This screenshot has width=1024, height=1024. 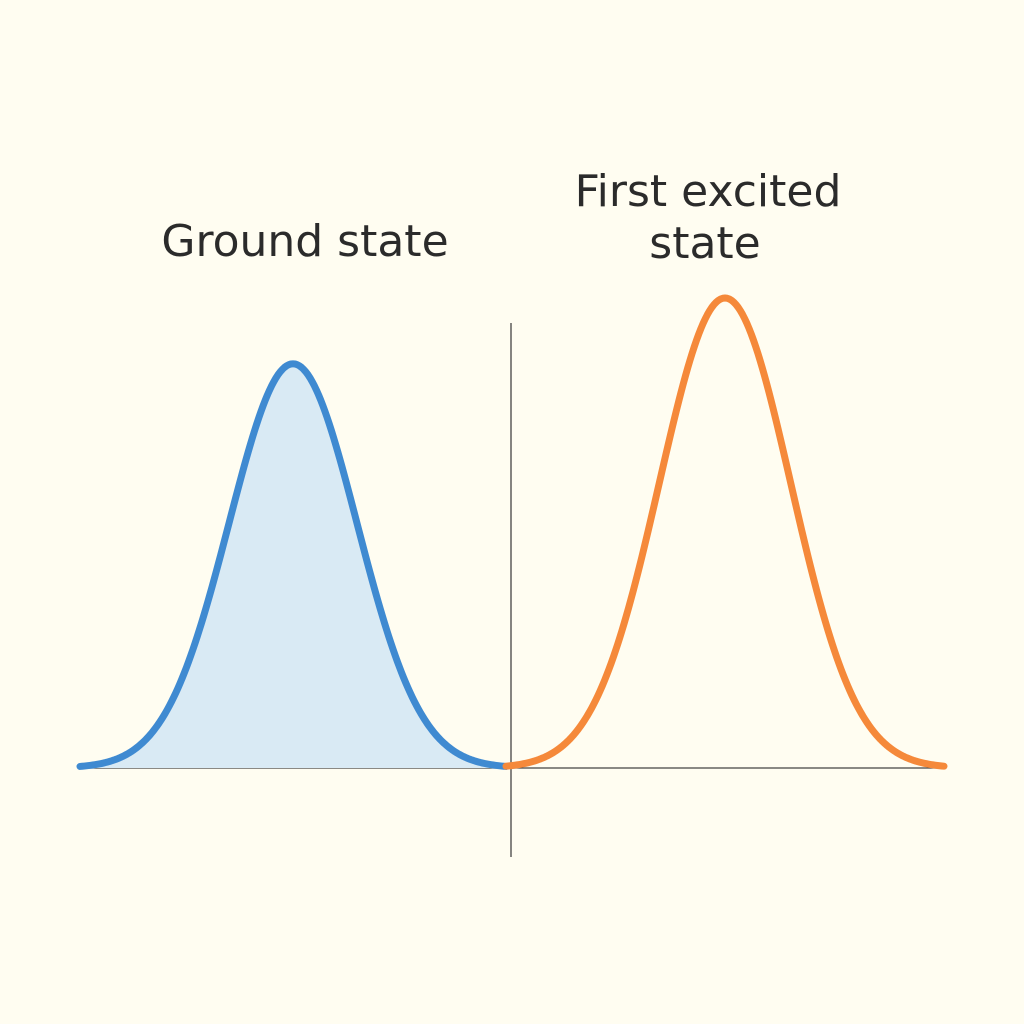 What do you see at coordinates (708, 191) in the screenshot?
I see `first-excited-state-label-line1: First excited` at bounding box center [708, 191].